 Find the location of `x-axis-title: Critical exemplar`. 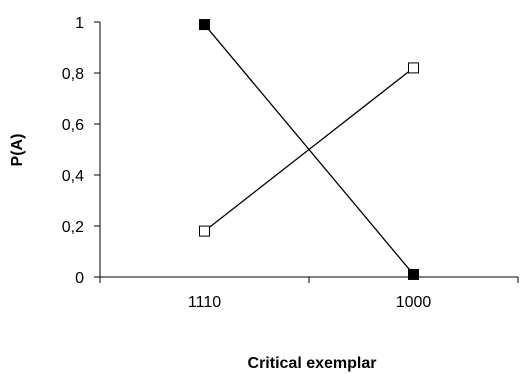

x-axis-title: Critical exemplar is located at coordinates (312, 363).